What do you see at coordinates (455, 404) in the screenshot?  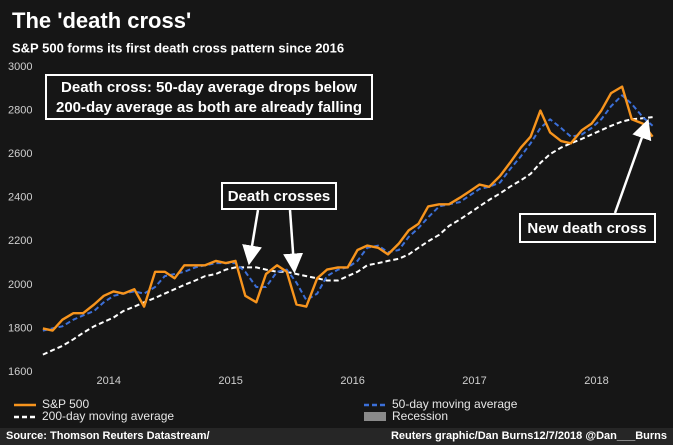 I see `legend-label: 50-day moving average` at bounding box center [455, 404].